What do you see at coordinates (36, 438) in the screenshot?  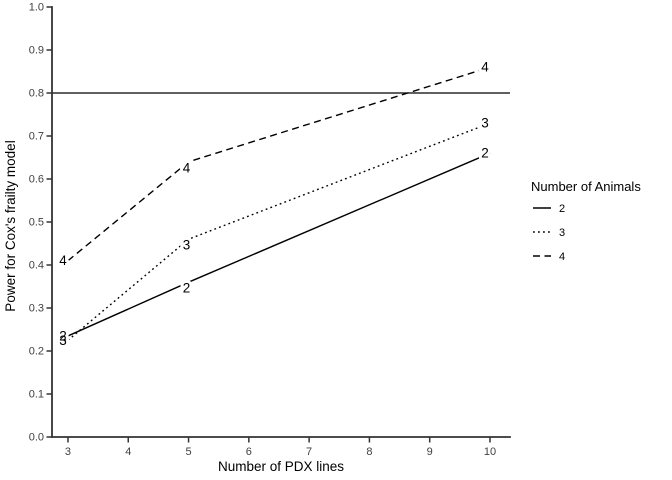 I see `y-tick-label: 0.0` at bounding box center [36, 438].